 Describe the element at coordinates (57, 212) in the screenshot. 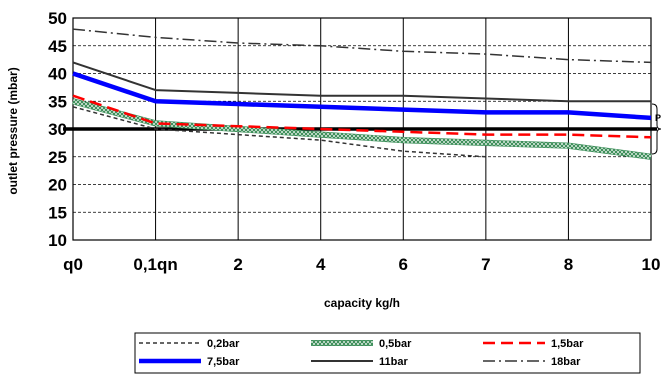

I see `y-tick-label: 15` at that location.